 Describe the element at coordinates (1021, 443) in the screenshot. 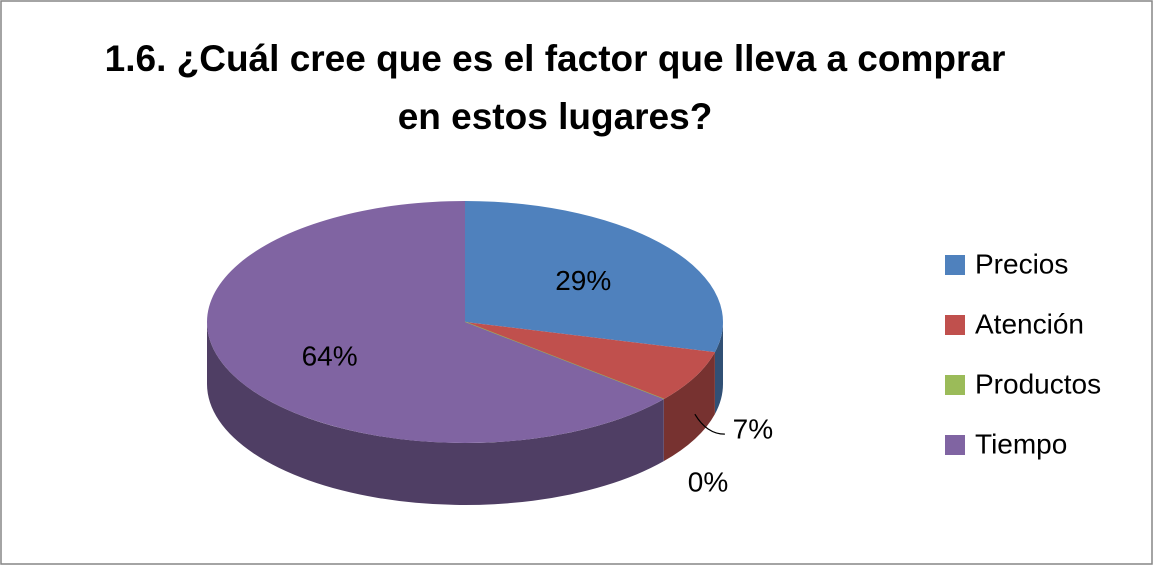

I see `legend-label: Tiempo` at that location.